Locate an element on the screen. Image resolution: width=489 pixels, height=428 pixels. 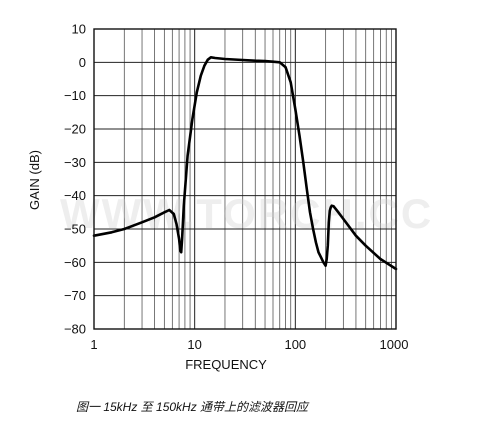
x-tick-label: 100 is located at coordinates (295, 344).